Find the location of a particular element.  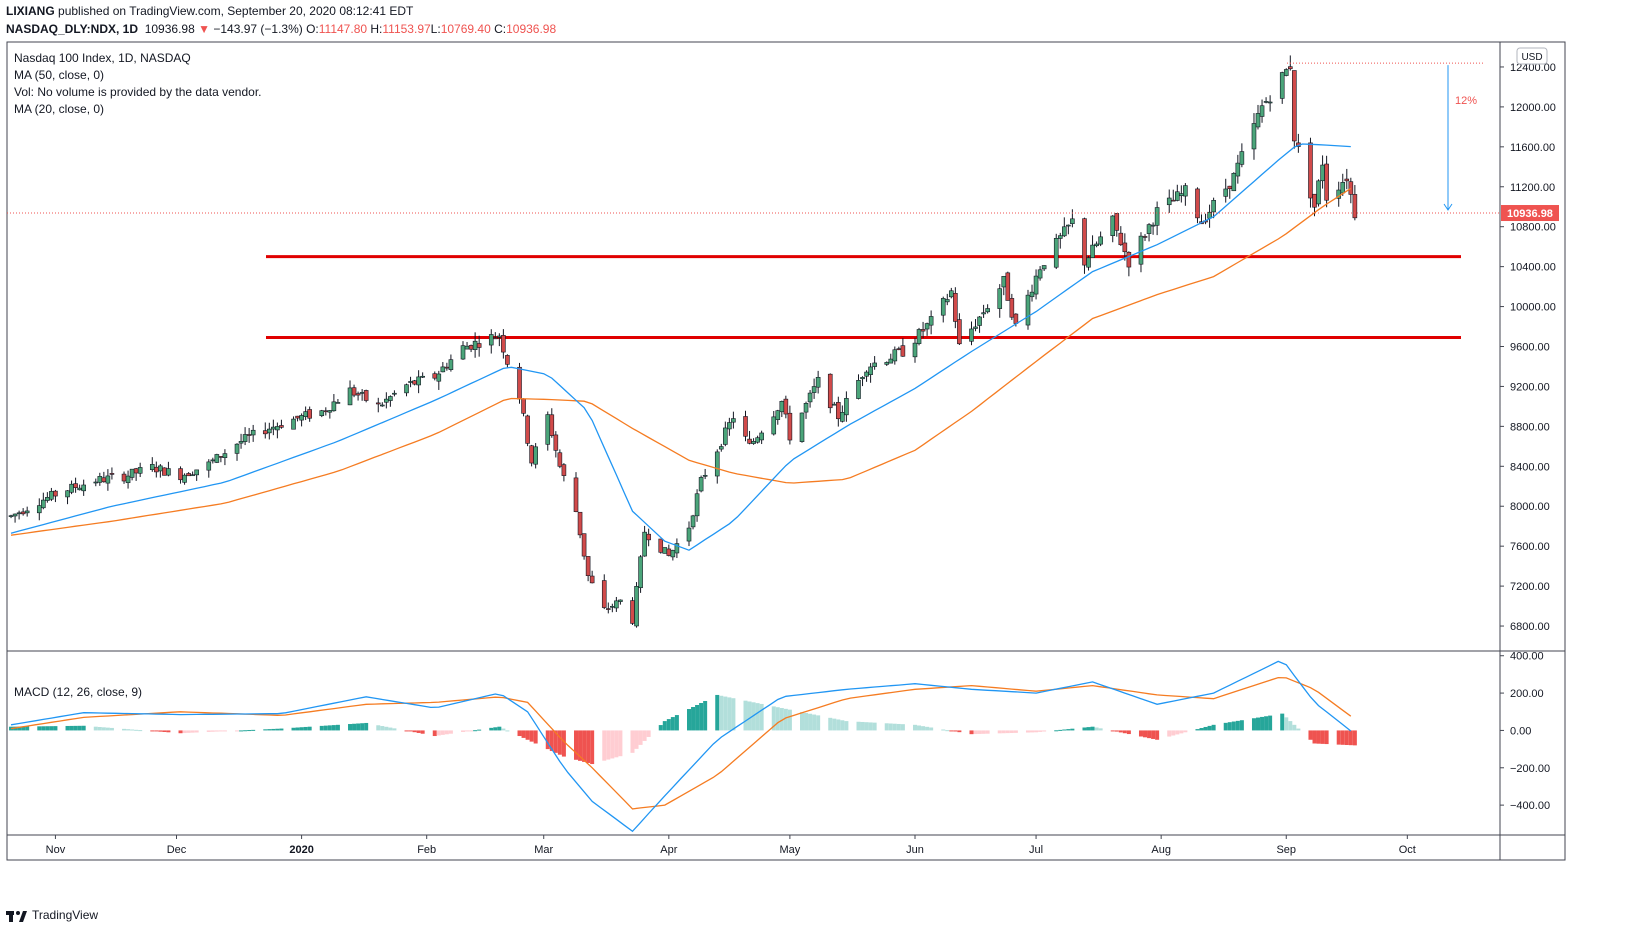

macd-signal-line is located at coordinates (681, 743).